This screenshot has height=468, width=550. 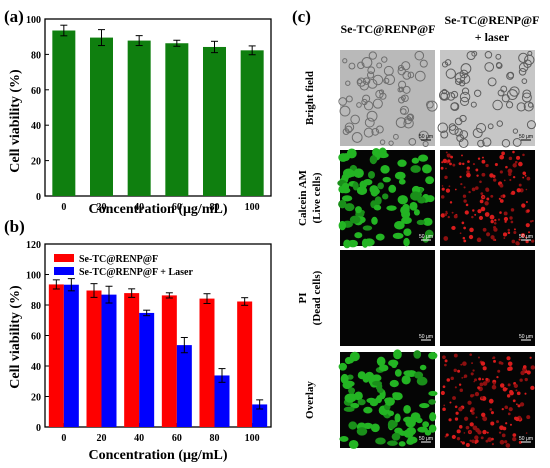 I want to click on chart-b-ytick-label-0: 0, so click(x=38, y=428).